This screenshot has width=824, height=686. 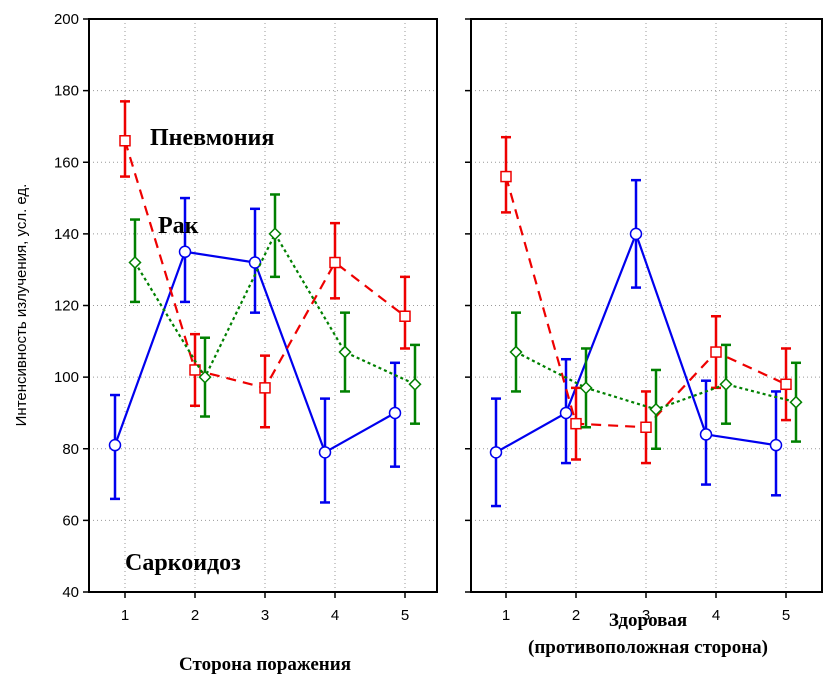 I want to click on y-tick-label: 80, so click(x=70, y=449).